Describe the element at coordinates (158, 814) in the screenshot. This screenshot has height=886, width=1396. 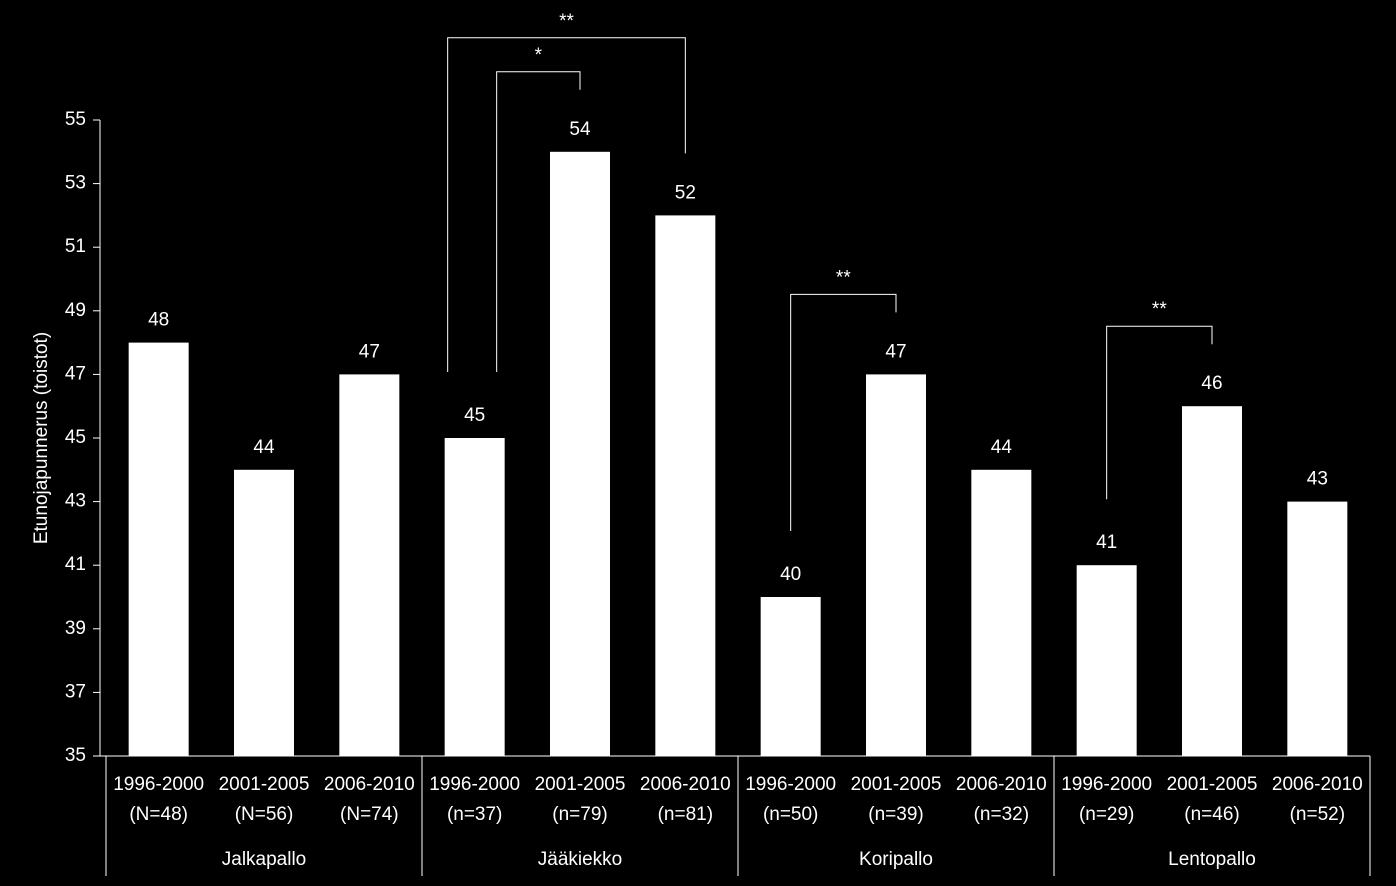
I see `x-tick-note: (N=48)` at that location.